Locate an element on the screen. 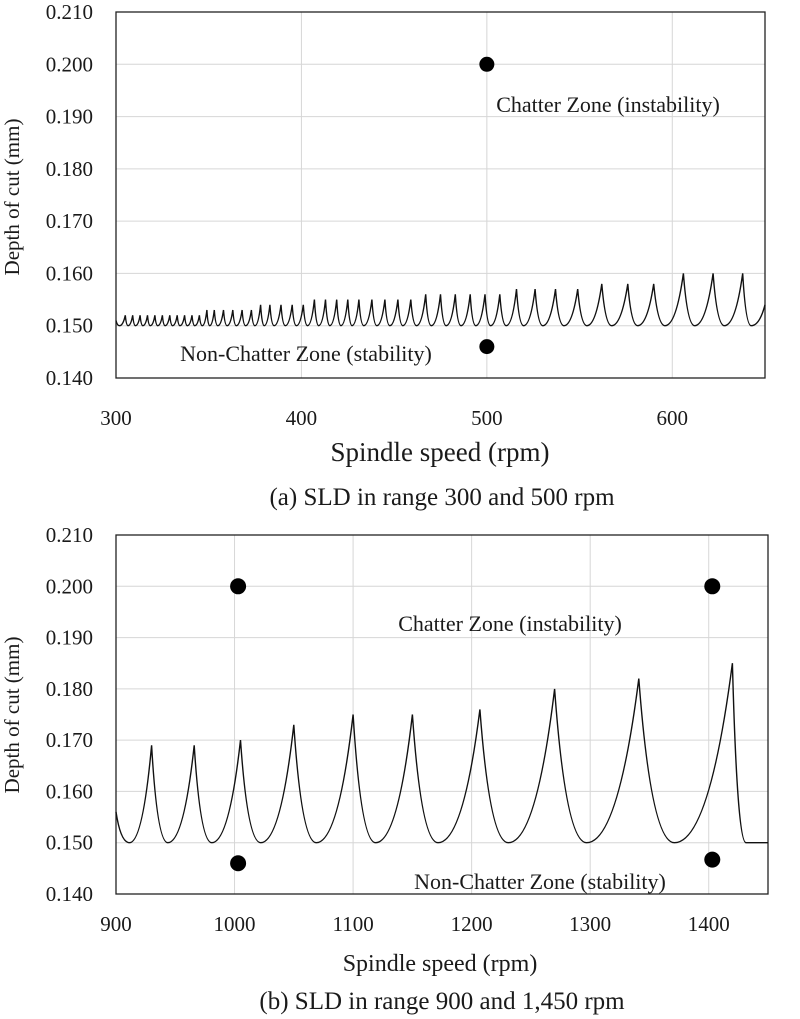  test-points is located at coordinates (487, 205).